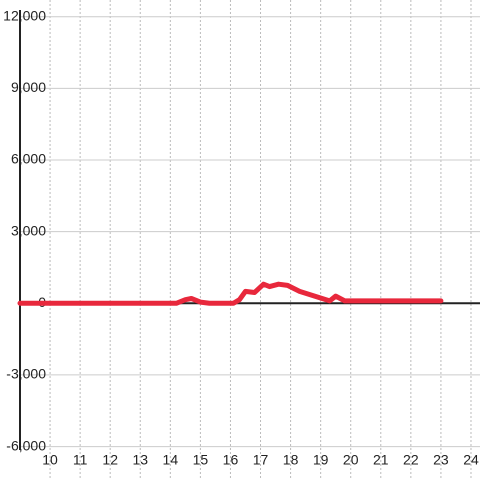 Image resolution: width=480 pixels, height=480 pixels. Describe the element at coordinates (26, 374) in the screenshot. I see `y-tick-label: -3,000` at that location.